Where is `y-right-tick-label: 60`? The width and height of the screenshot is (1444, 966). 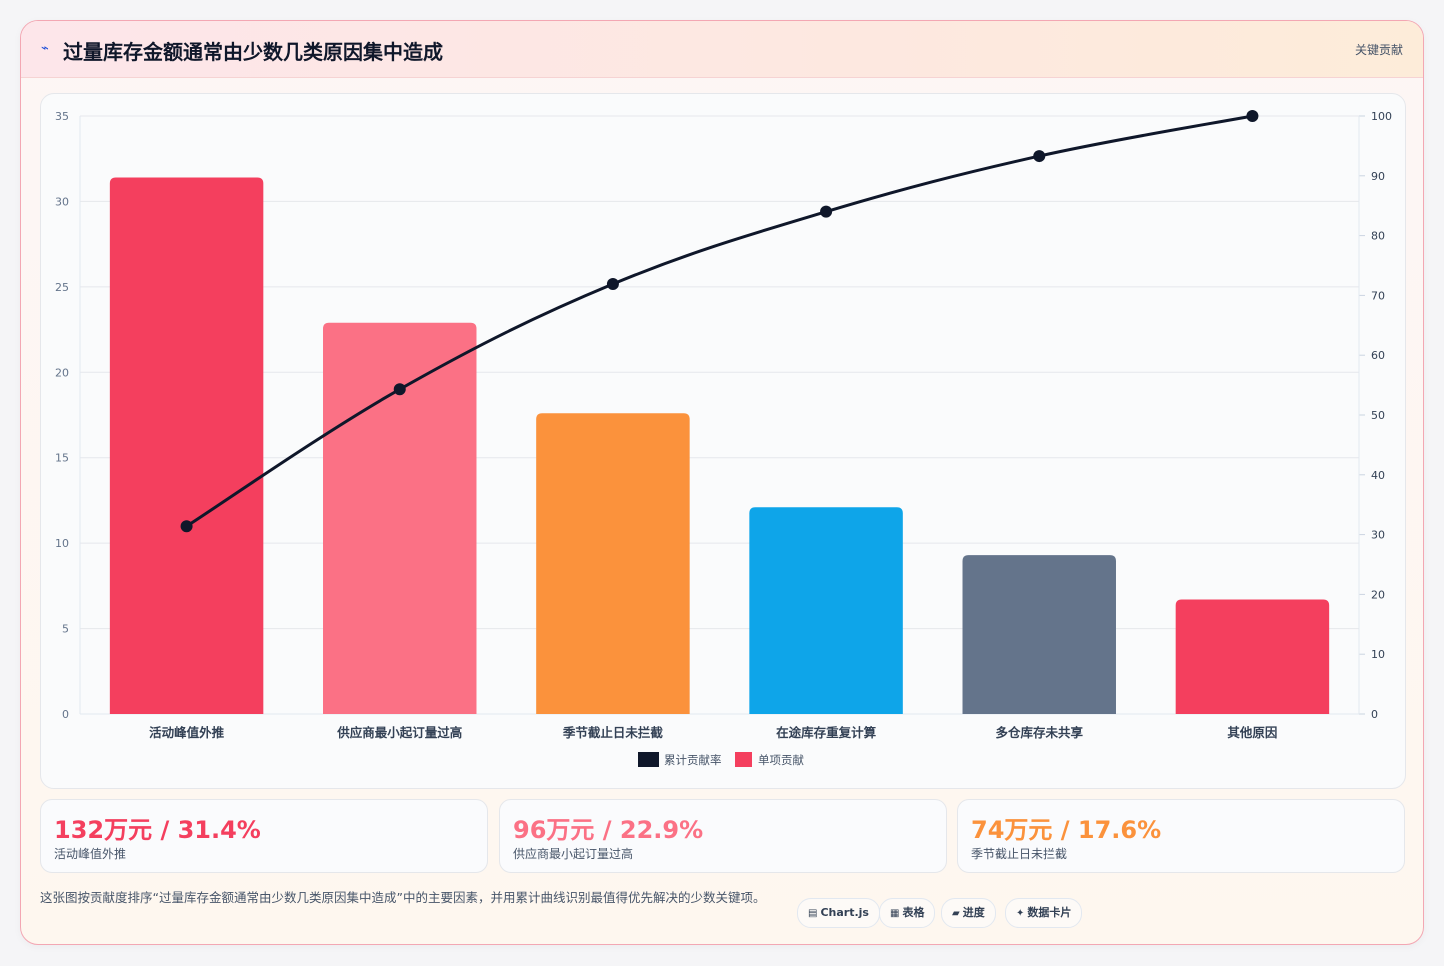 y-right-tick-label: 60 is located at coordinates (1378, 355).